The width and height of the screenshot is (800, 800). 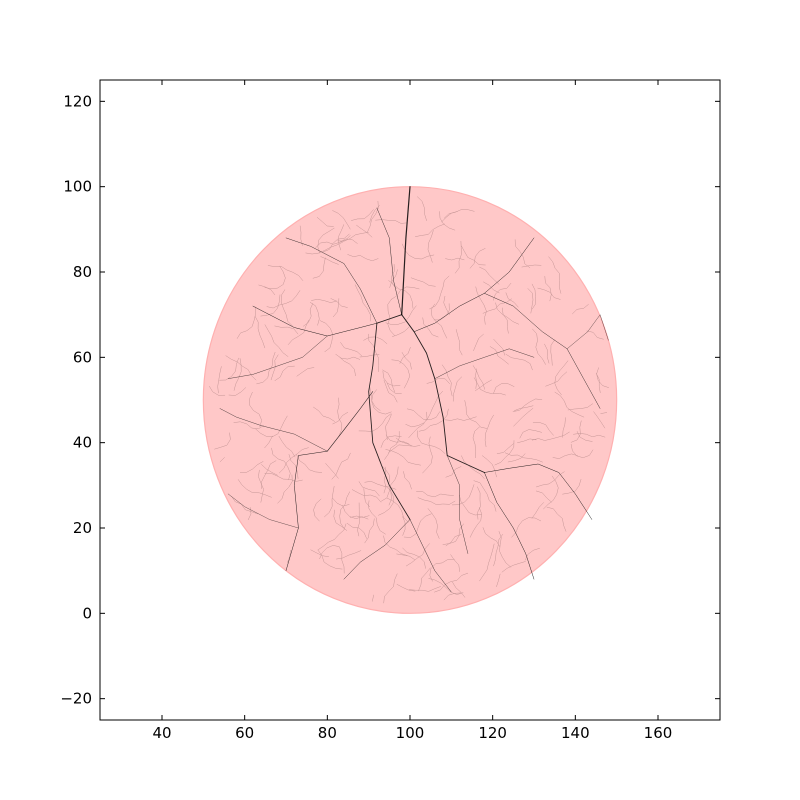 What do you see at coordinates (87, 613) in the screenshot?
I see `y-tick-label: 0` at bounding box center [87, 613].